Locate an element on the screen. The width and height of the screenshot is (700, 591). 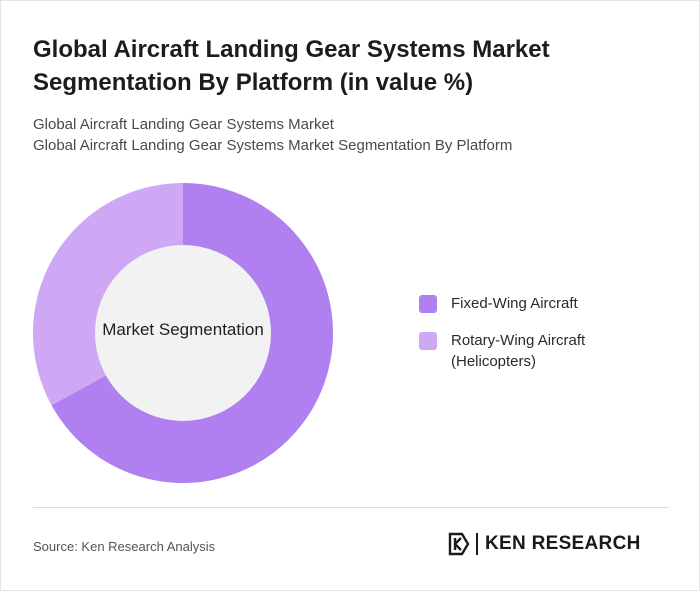
legend-swatch-fixed-wing is located at coordinates (428, 304).